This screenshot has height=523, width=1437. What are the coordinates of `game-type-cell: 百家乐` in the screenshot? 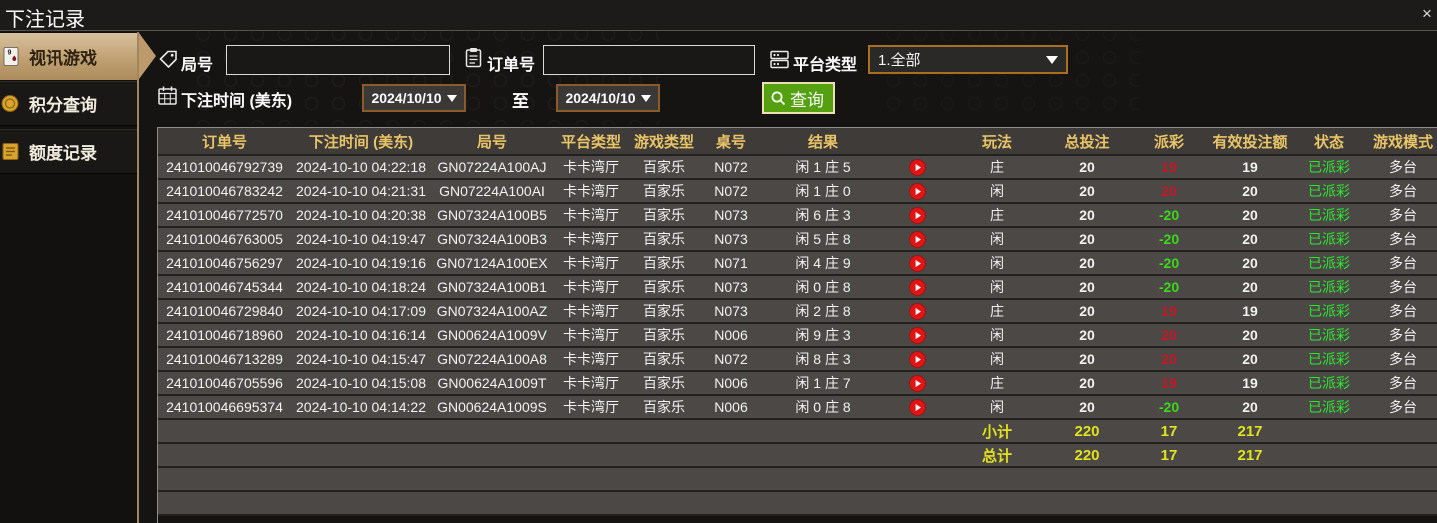 It's located at (664, 383).